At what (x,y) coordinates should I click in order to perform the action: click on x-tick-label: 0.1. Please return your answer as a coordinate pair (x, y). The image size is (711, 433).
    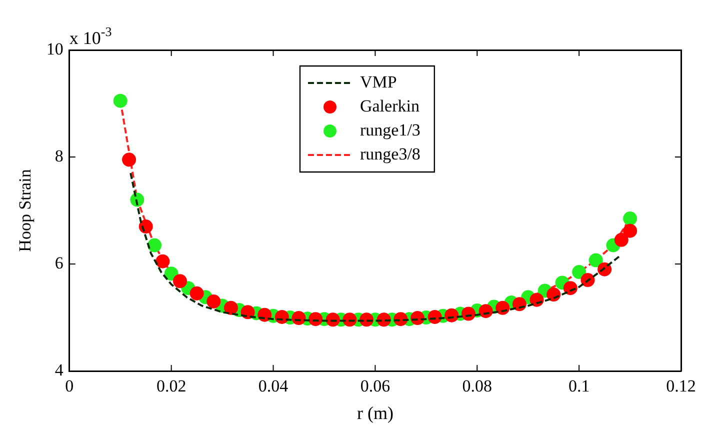
    Looking at the image, I should click on (579, 386).